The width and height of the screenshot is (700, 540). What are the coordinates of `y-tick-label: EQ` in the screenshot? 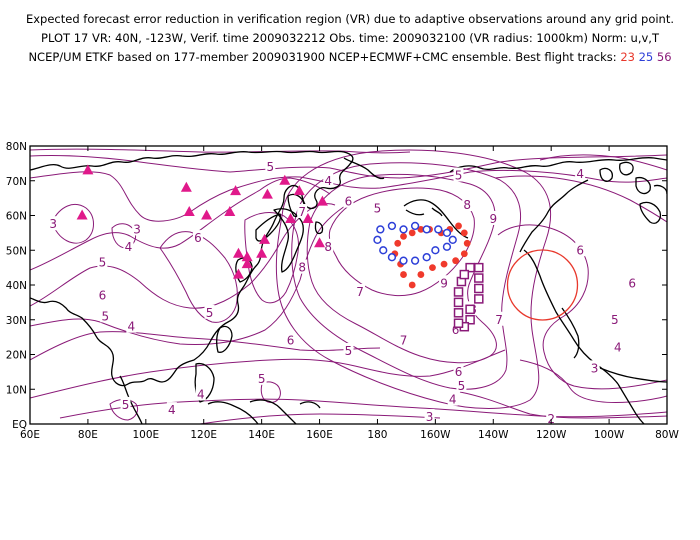 It's located at (19, 425).